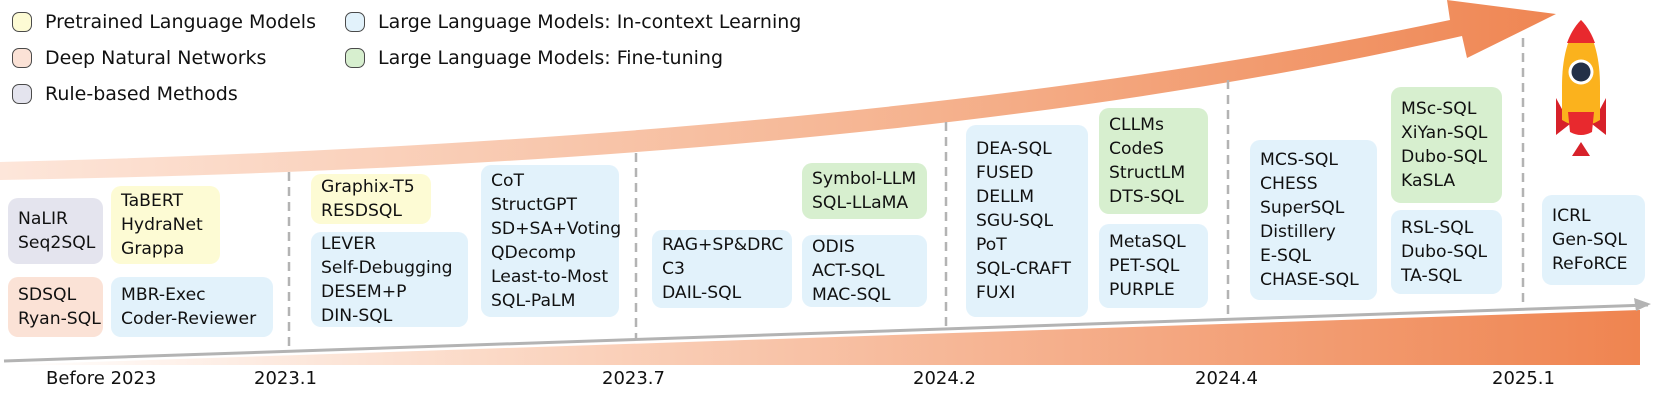  Describe the element at coordinates (1642, 304) in the screenshot. I see `axis-arrowhead` at that location.